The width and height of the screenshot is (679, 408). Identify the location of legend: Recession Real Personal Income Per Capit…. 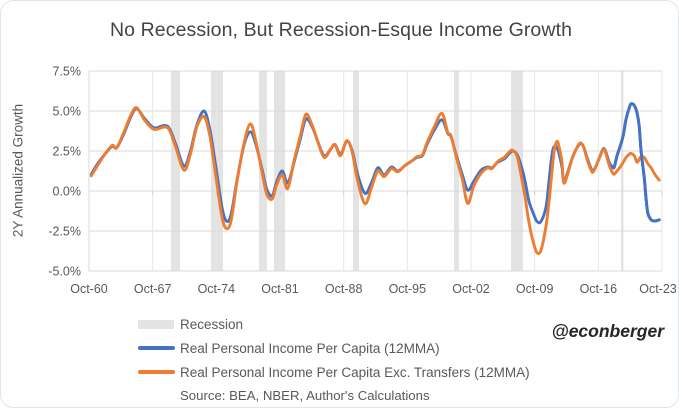
(334, 359).